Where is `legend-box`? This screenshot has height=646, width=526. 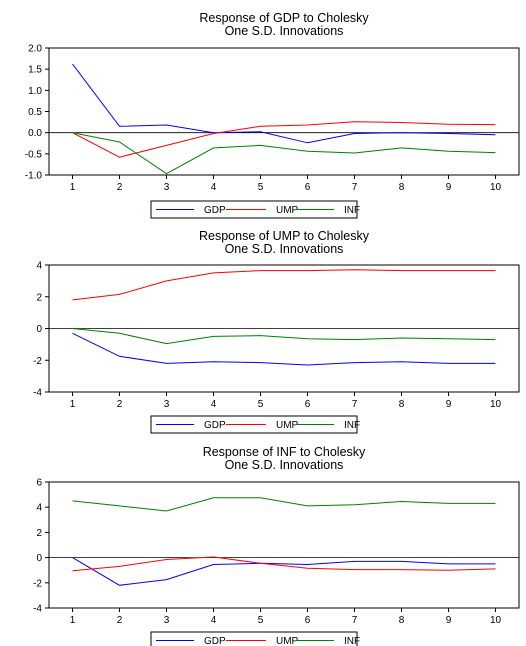
legend-box is located at coordinates (254, 638).